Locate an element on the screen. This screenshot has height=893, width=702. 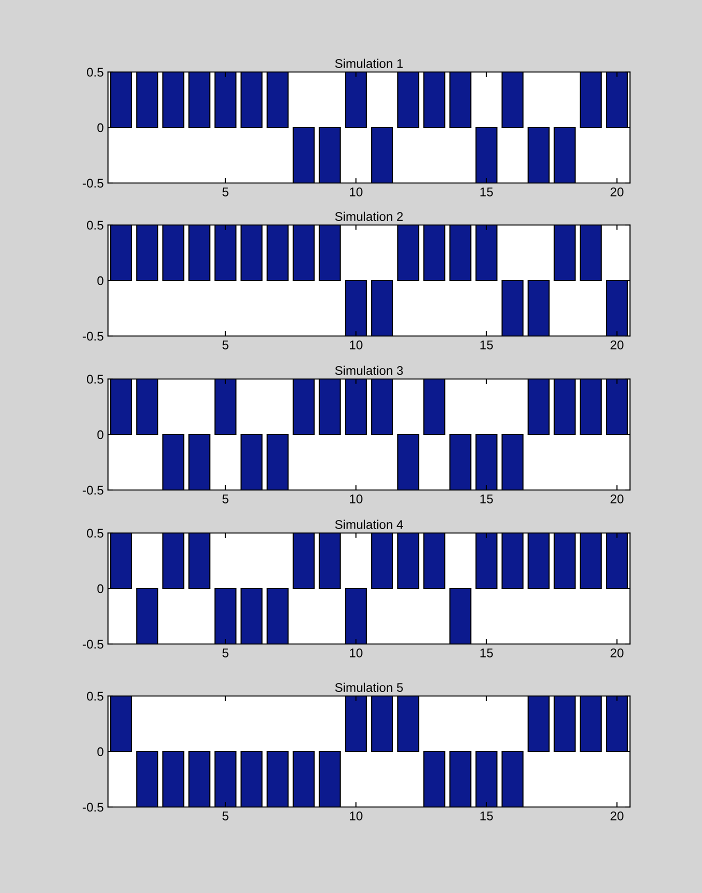
chart-title: Simulation 4 is located at coordinates (369, 524).